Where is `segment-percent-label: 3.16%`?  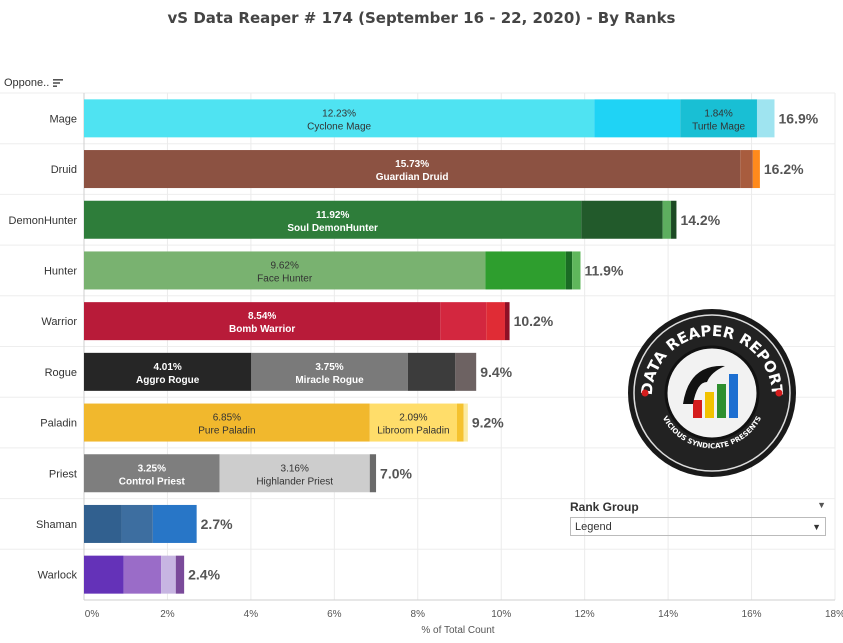 segment-percent-label: 3.16% is located at coordinates (295, 468).